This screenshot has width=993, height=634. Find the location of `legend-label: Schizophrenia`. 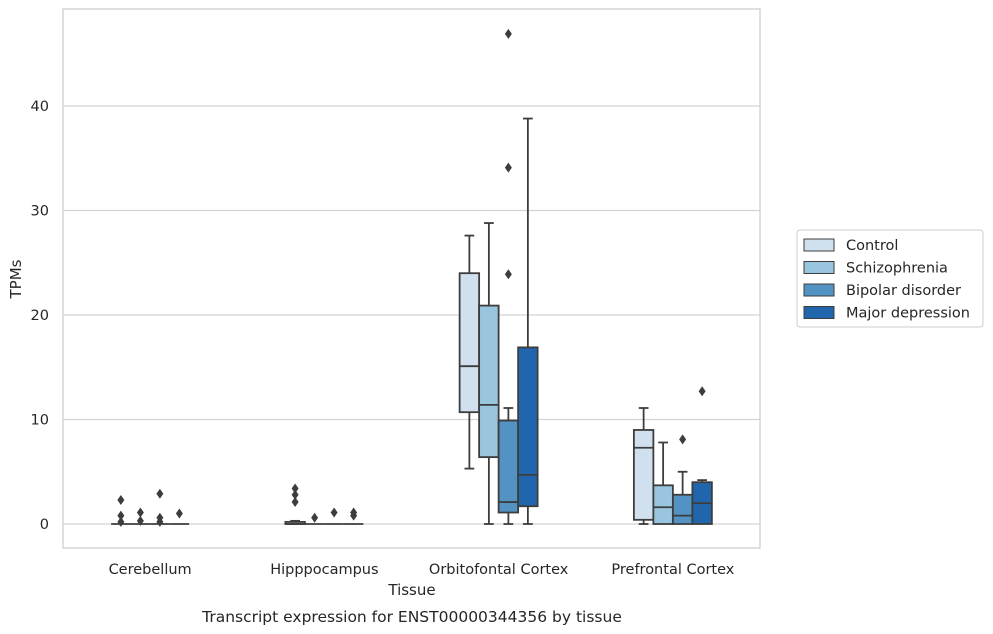

legend-label: Schizophrenia is located at coordinates (897, 269).